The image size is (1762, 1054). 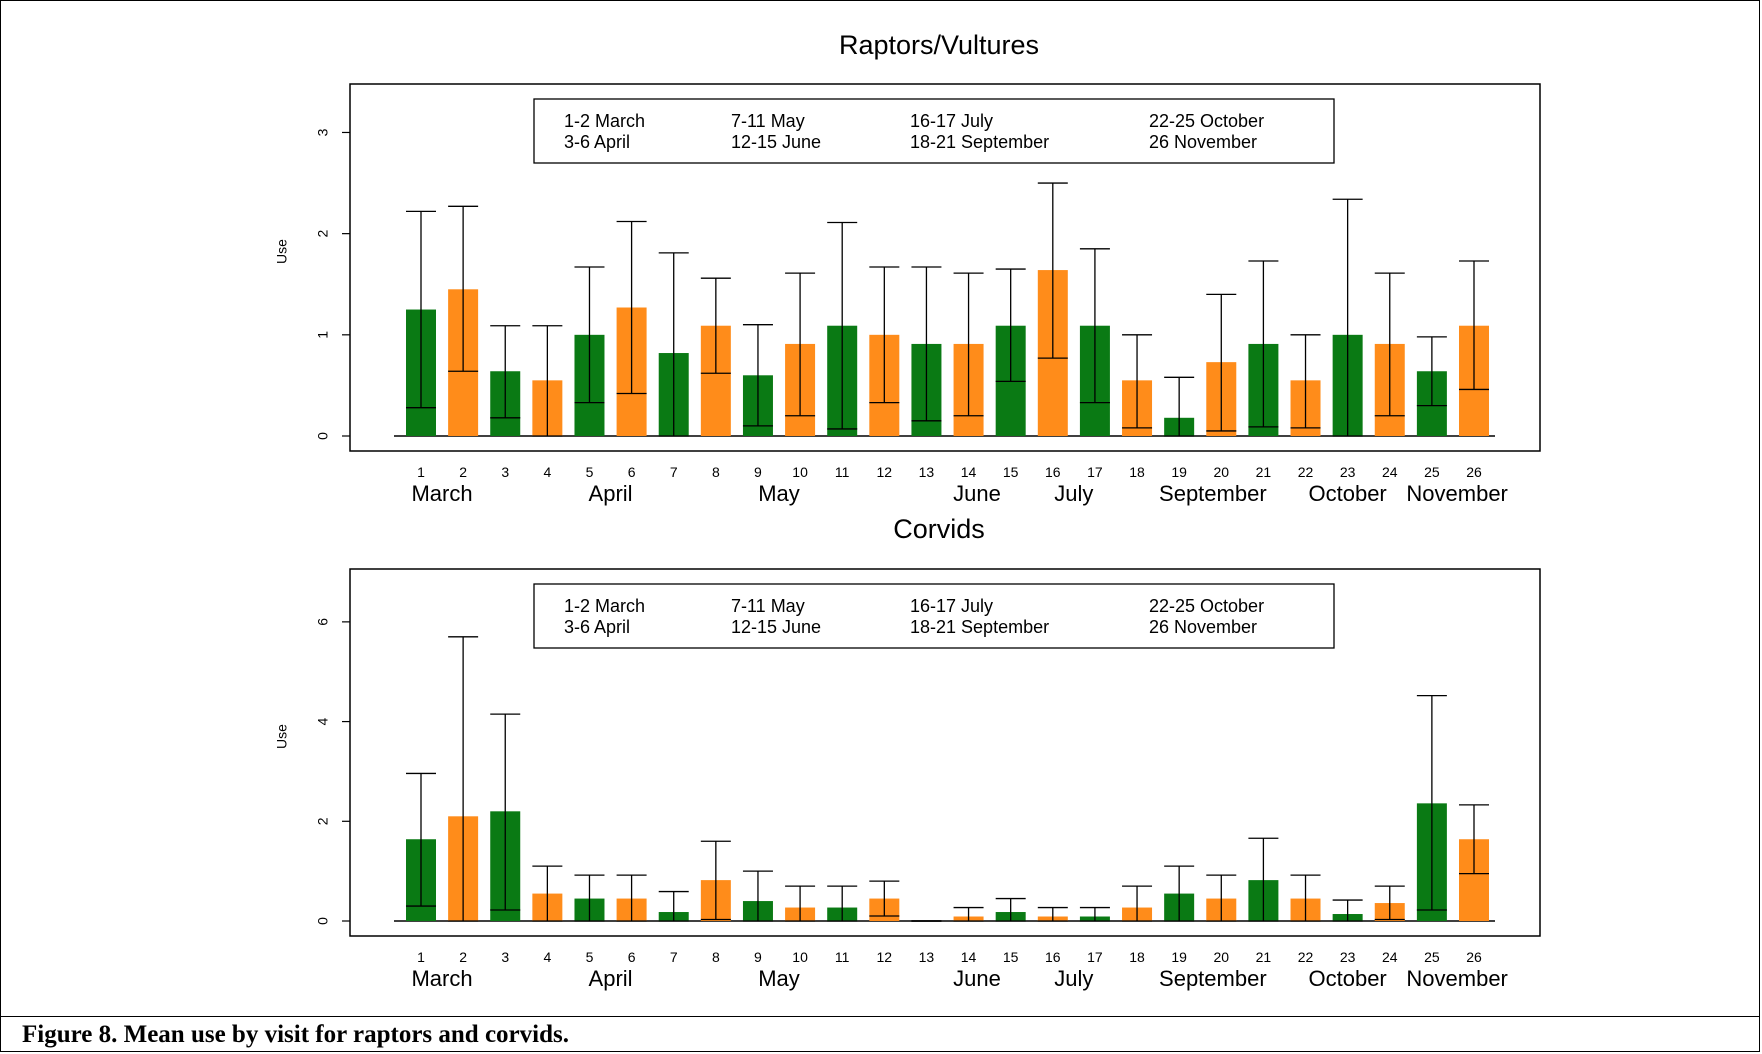 What do you see at coordinates (323, 721) in the screenshot?
I see `y-tick-label: 4` at bounding box center [323, 721].